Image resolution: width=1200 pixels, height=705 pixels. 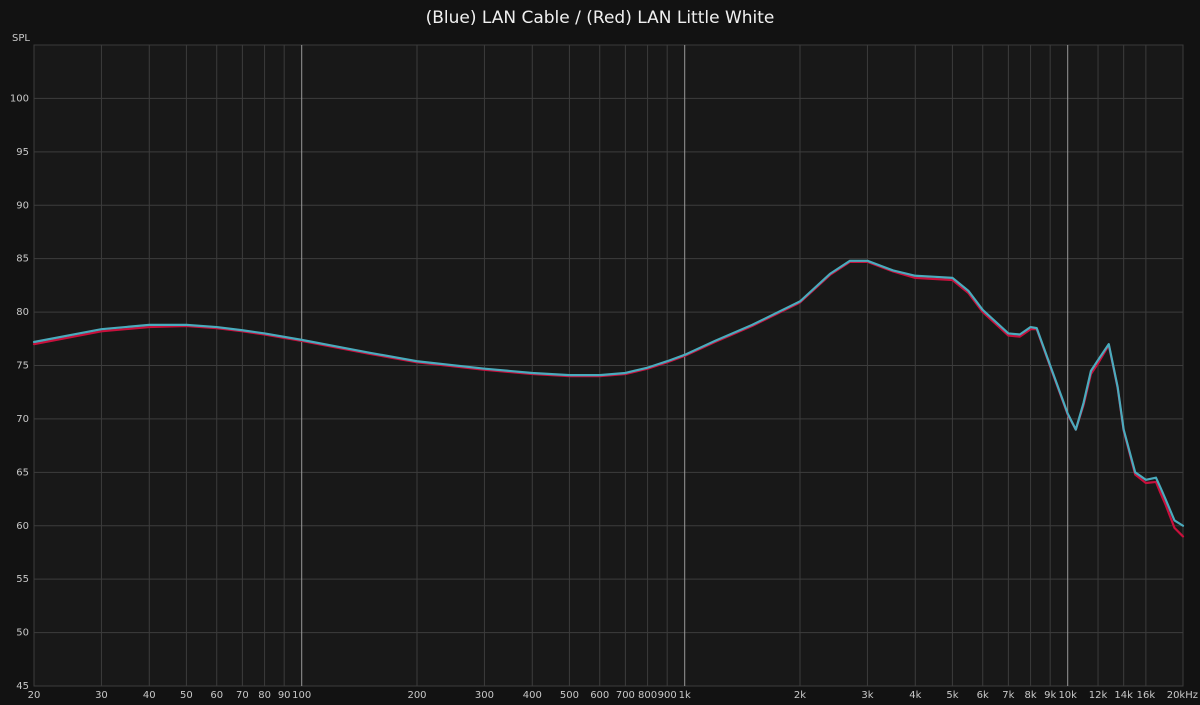 I want to click on y-tick-label: 65, so click(x=22, y=472).